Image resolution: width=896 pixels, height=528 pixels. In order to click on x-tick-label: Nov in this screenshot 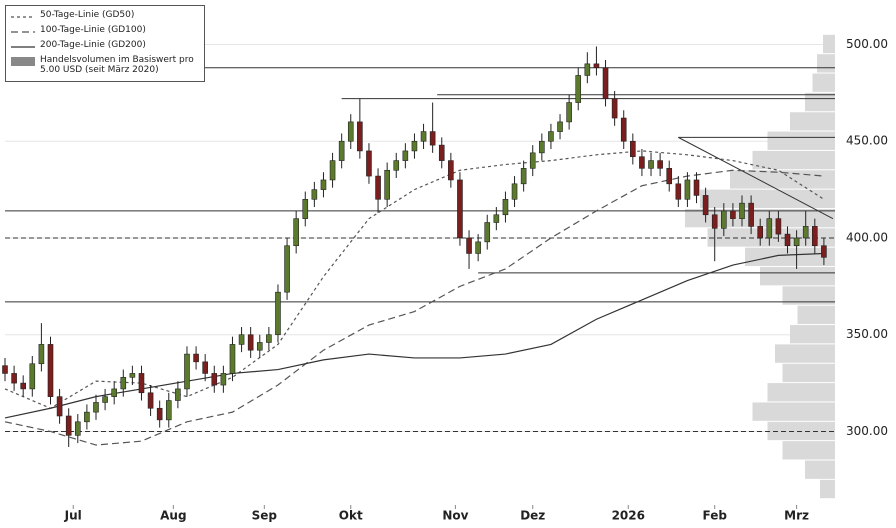, I will do `click(455, 516)`.